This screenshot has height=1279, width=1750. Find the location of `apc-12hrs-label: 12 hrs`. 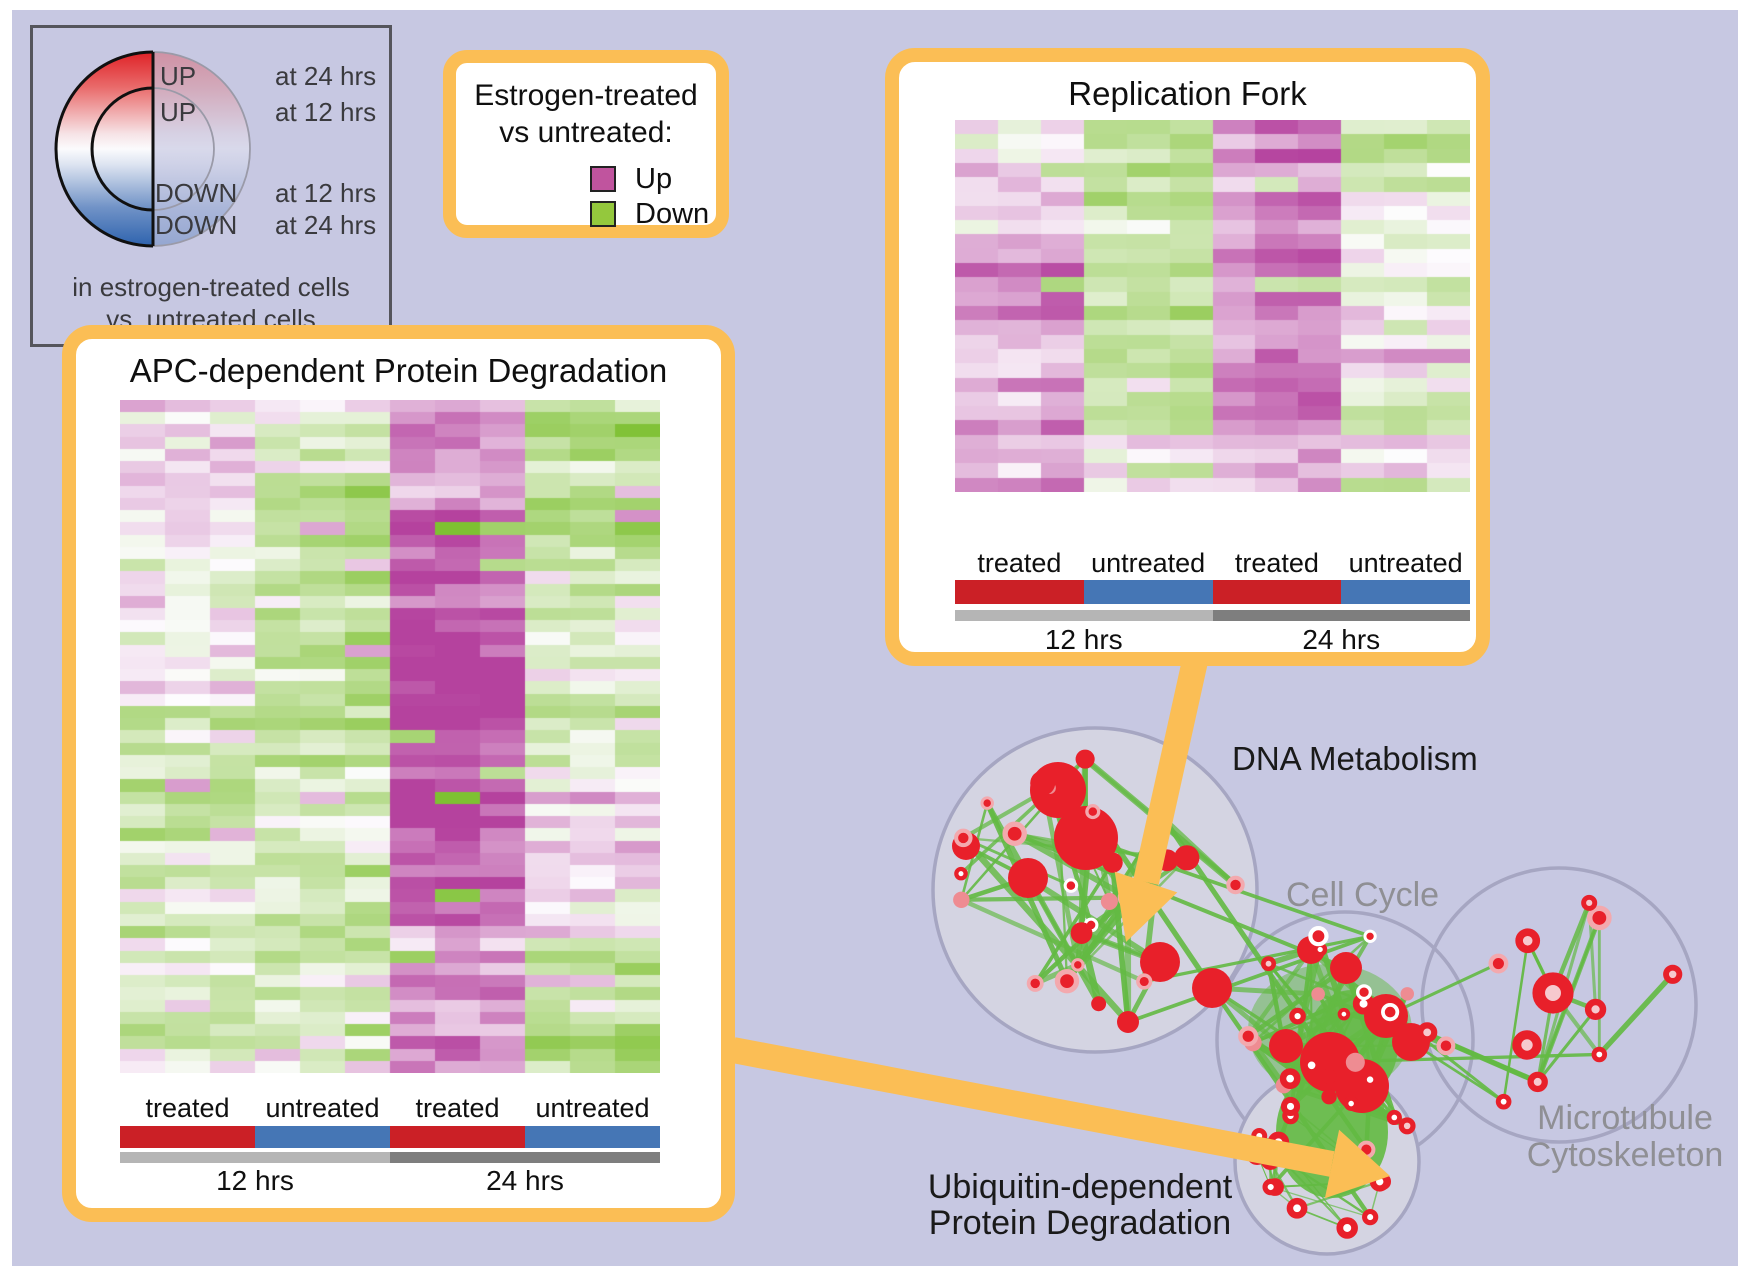

apc-12hrs-label: 12 hrs is located at coordinates (255, 1180).